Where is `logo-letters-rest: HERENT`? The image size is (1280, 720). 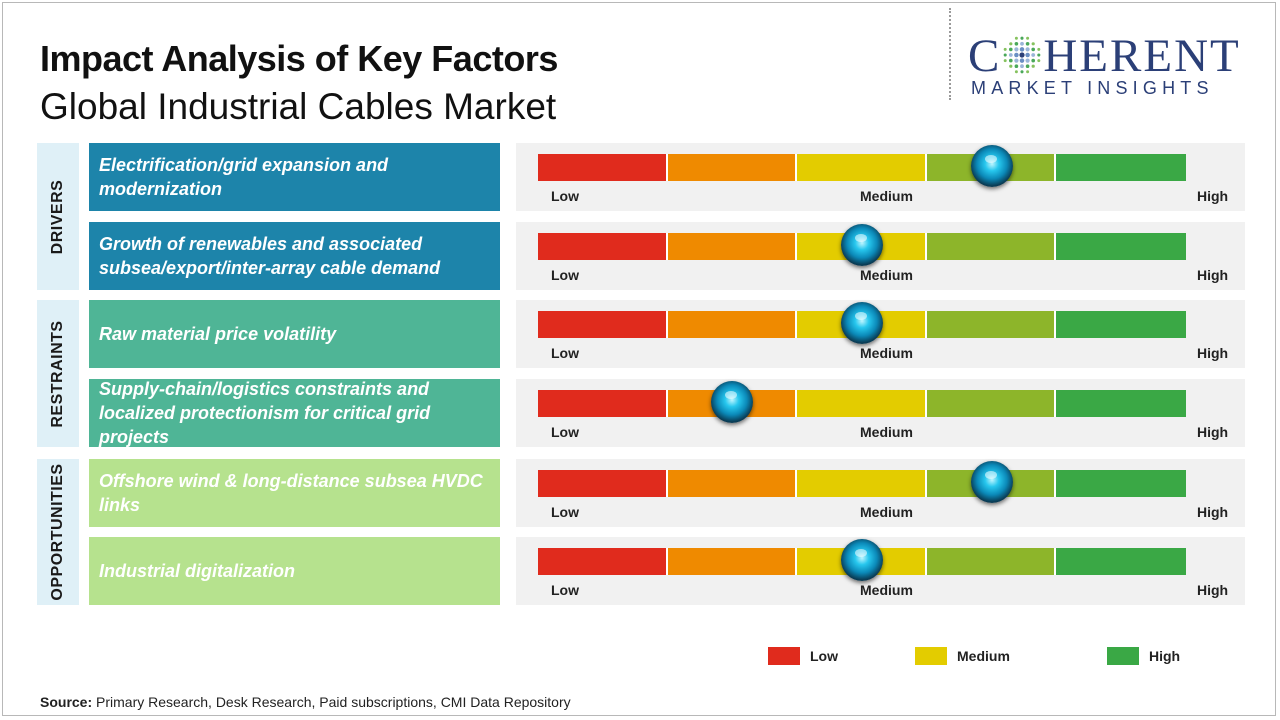
logo-letters-rest: HERENT is located at coordinates (1142, 56).